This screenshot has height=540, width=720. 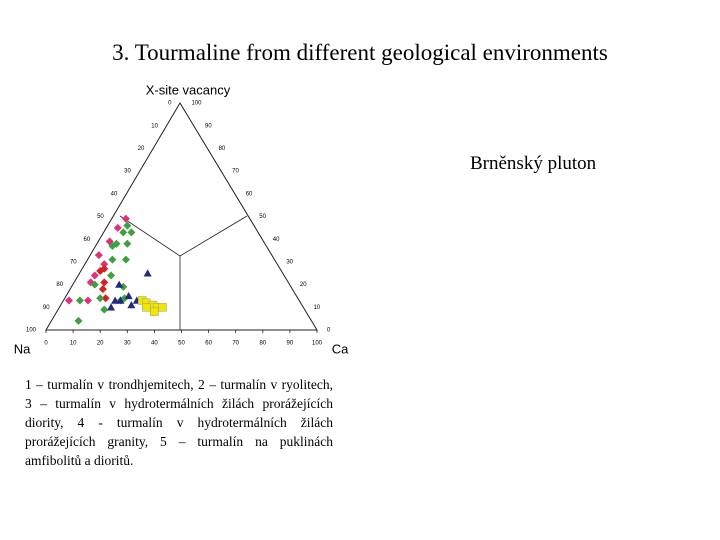 I want to click on bottom-tick-label: 80, so click(x=262, y=344).